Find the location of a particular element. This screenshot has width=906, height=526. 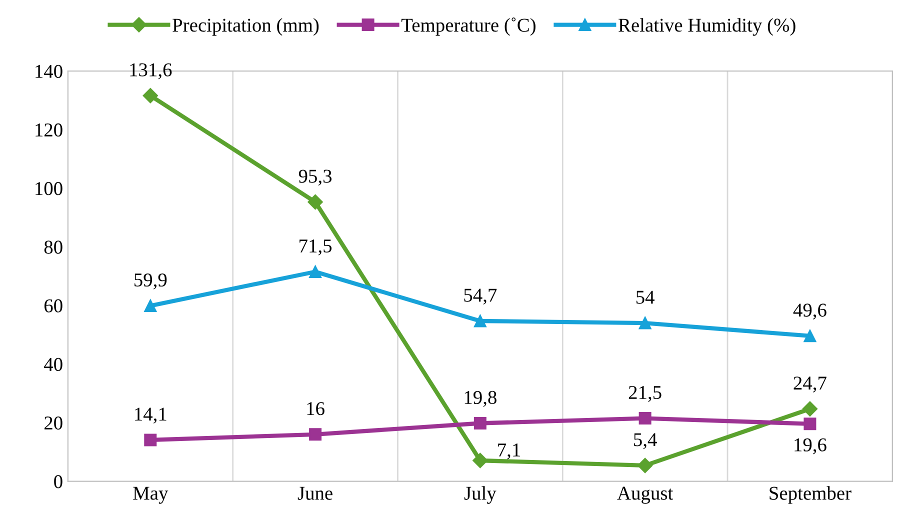

y-tick-label: 120 is located at coordinates (49, 130).